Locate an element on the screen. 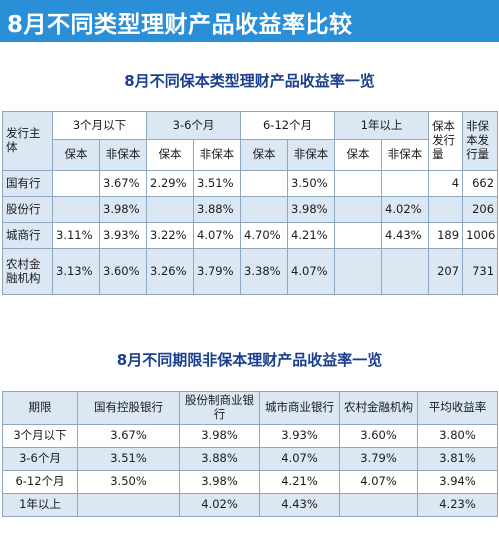 The height and width of the screenshot is (547, 499). yield-cell: 3.13% is located at coordinates (76, 271).